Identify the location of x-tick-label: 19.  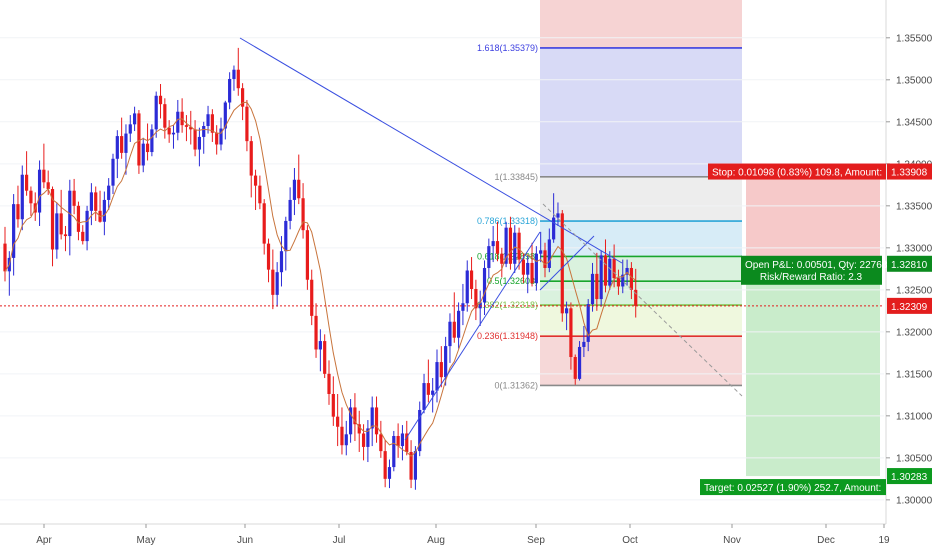
(884, 540).